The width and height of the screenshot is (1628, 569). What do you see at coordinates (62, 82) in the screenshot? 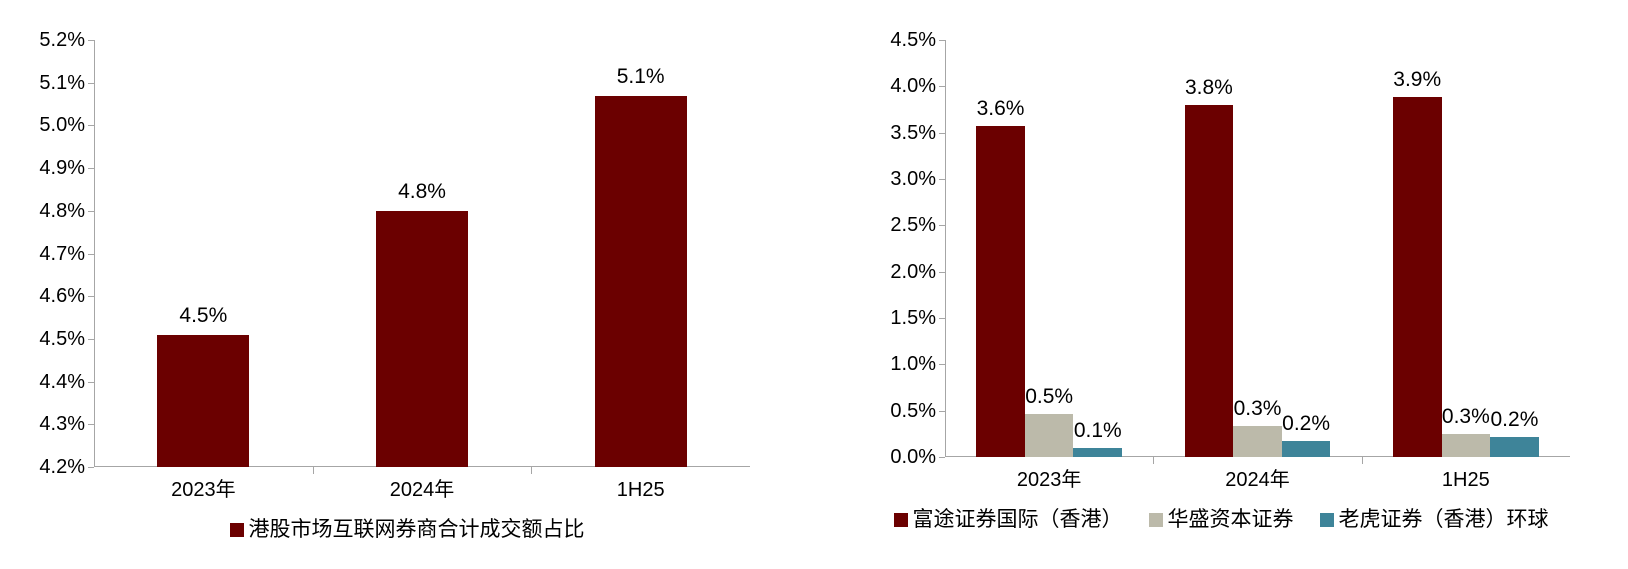
I see `left-y-tick-label: 5.1%` at bounding box center [62, 82].